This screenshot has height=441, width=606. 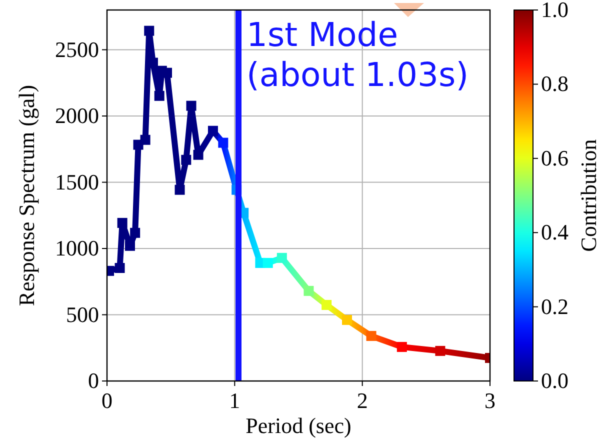 What do you see at coordinates (554, 83) in the screenshot?
I see `color-bar-label: 0.8` at bounding box center [554, 83].